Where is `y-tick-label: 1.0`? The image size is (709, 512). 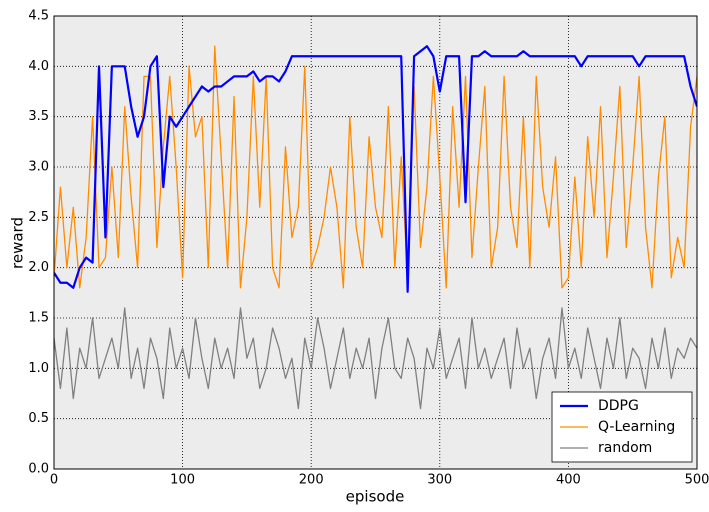 y-tick-label: 1.0 is located at coordinates (38, 368).